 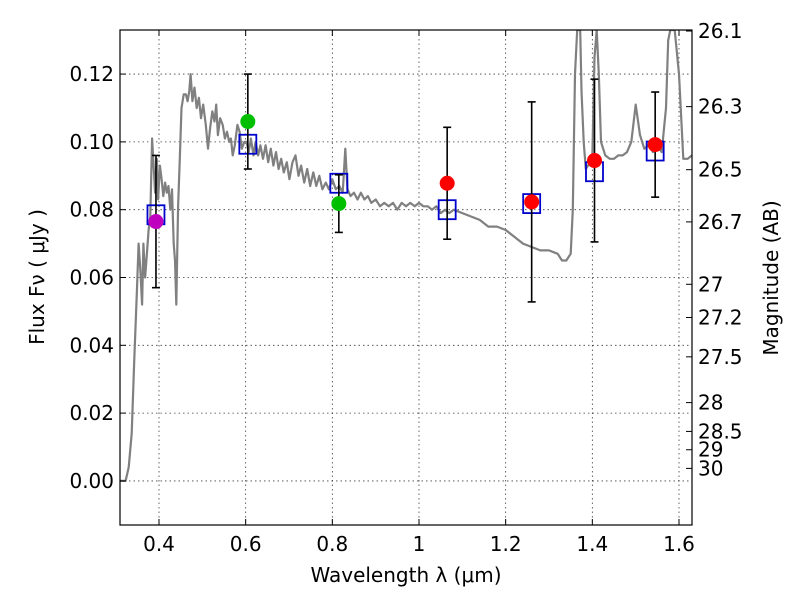 I want to click on x-tick-label: 1.4, so click(x=592, y=544).